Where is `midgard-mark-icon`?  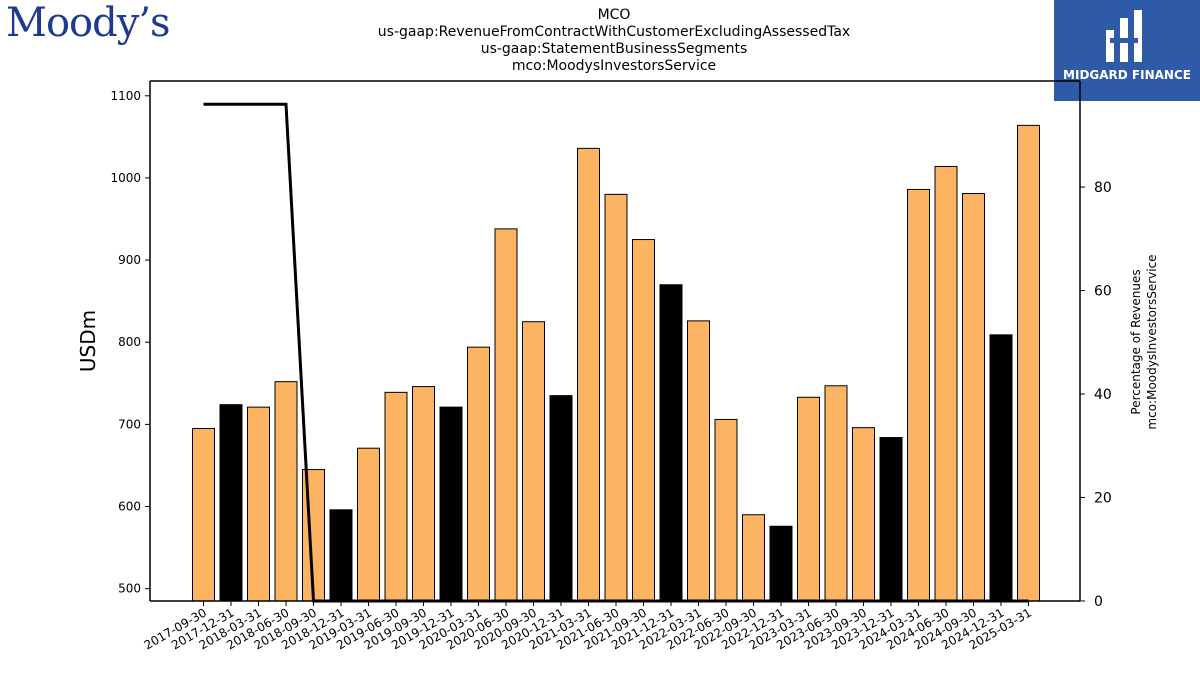
midgard-mark-icon is located at coordinates (1124, 36).